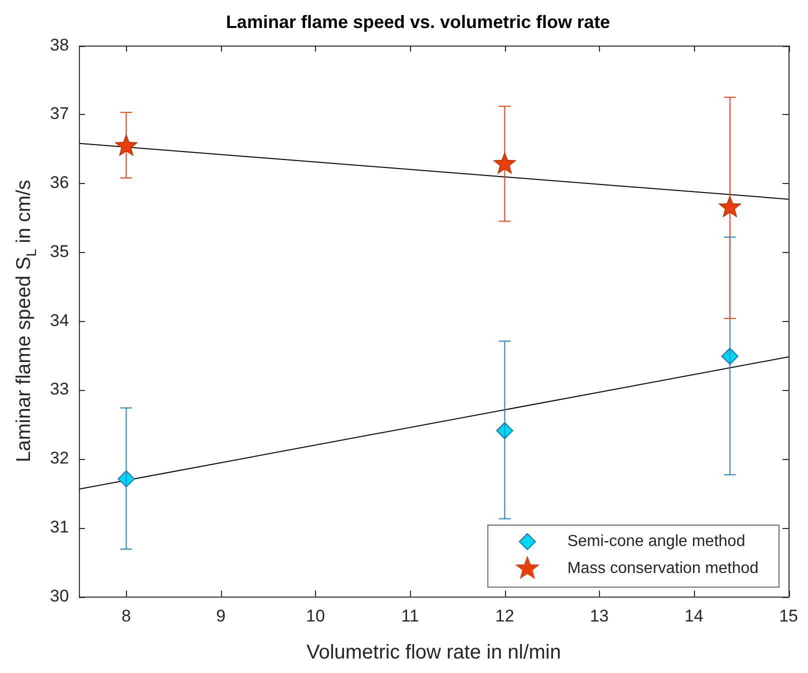 Image resolution: width=808 pixels, height=673 pixels. What do you see at coordinates (663, 569) in the screenshot?
I see `legend-label: Mass conservation method` at bounding box center [663, 569].